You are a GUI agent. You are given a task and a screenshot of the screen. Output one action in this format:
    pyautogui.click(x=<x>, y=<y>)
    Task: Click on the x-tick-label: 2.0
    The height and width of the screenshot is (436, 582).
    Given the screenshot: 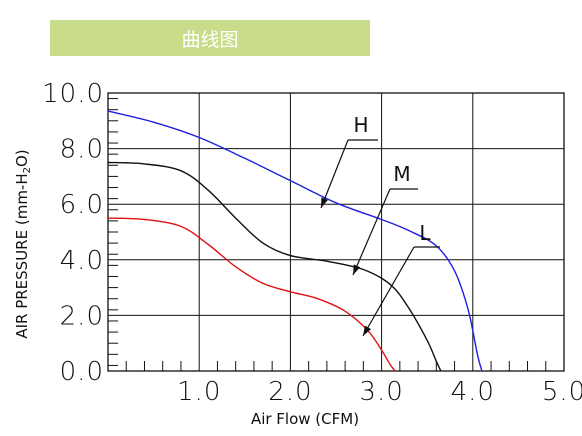 What is the action you would take?
    pyautogui.click(x=290, y=392)
    